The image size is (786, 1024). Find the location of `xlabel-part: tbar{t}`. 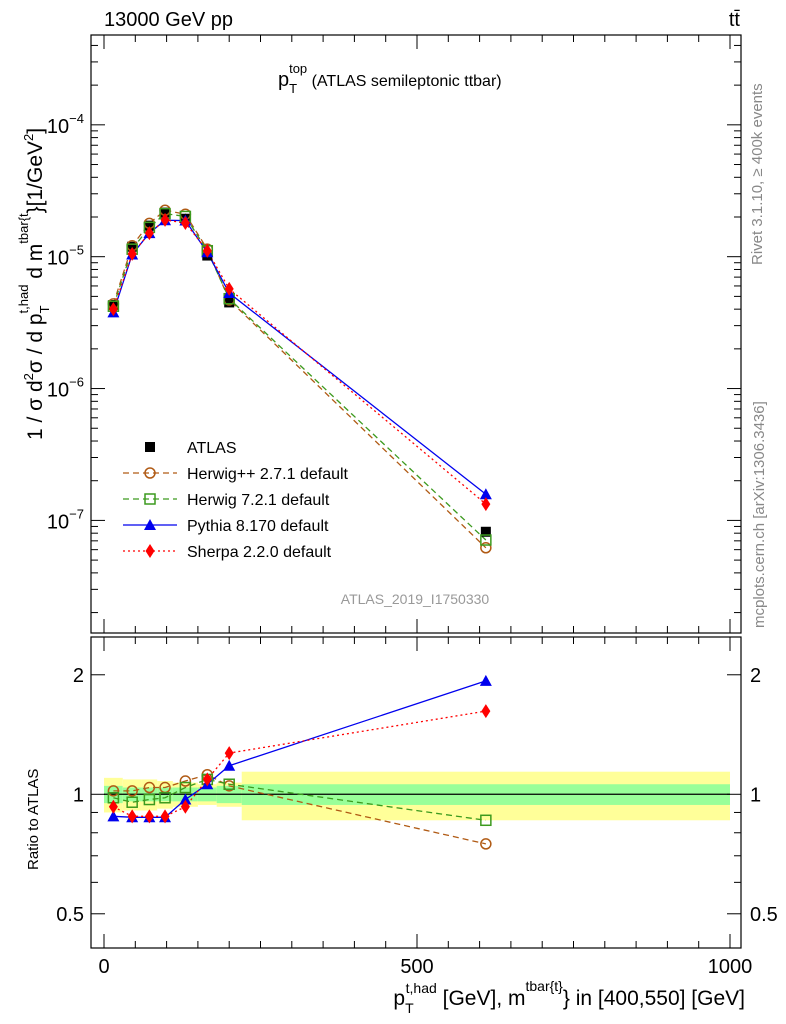

xlabel-part: tbar{t} is located at coordinates (544, 986).